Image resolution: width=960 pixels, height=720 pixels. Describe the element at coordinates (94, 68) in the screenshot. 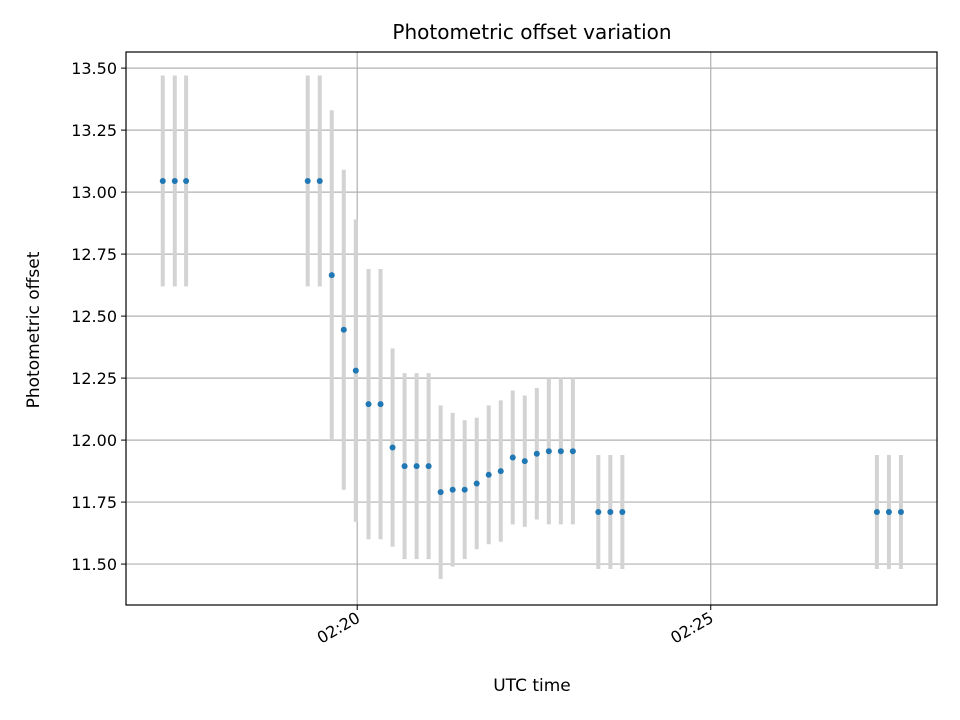

I see `y-tick-label: 13.50` at that location.